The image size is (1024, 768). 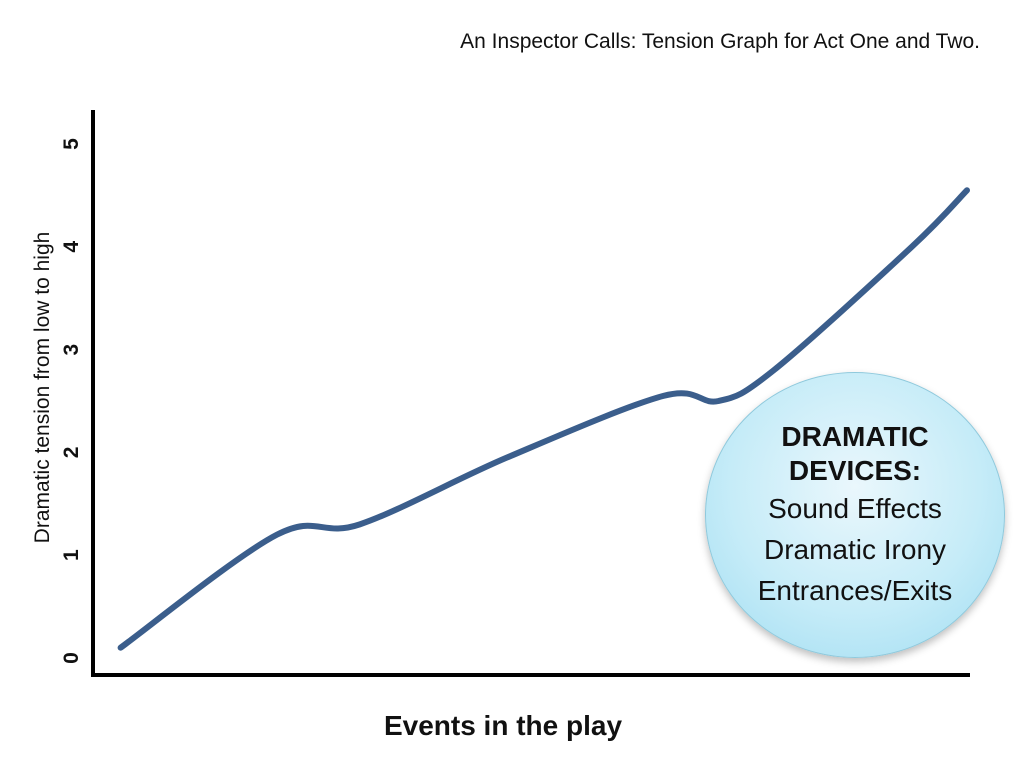 What do you see at coordinates (855, 508) in the screenshot?
I see `callout-item-sound-effects: Sound Effects` at bounding box center [855, 508].